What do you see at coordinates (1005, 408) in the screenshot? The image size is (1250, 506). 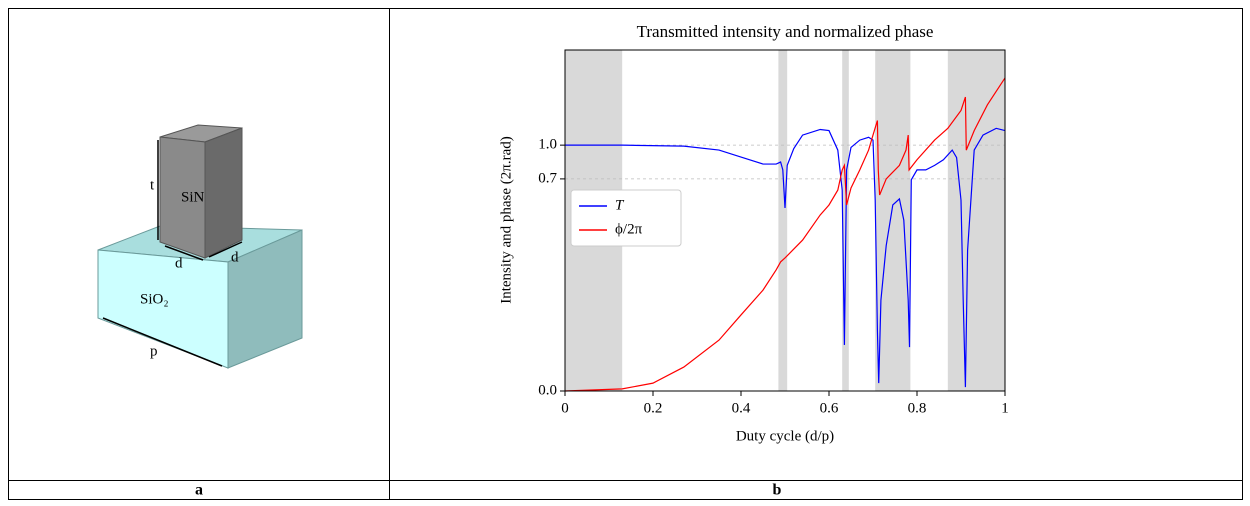 I see `x-tick-label: 1` at bounding box center [1005, 408].